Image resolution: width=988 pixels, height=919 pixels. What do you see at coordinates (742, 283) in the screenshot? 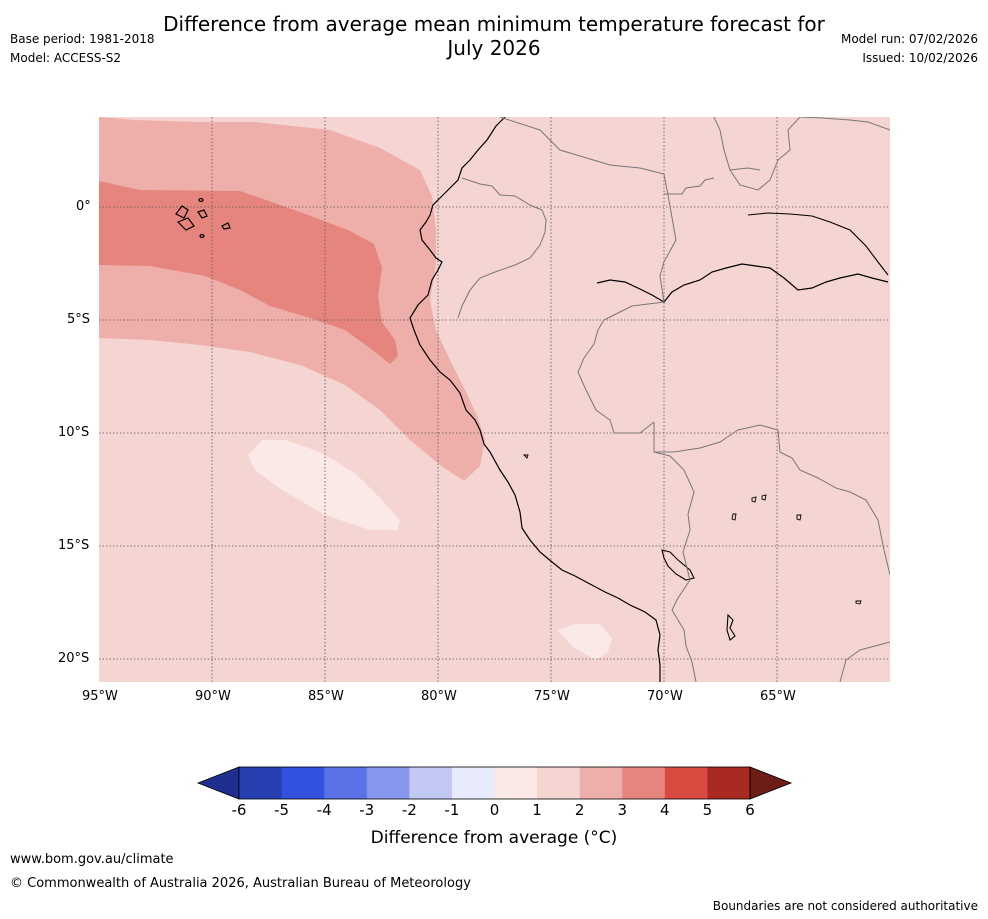
I see `amazon-river` at bounding box center [742, 283].